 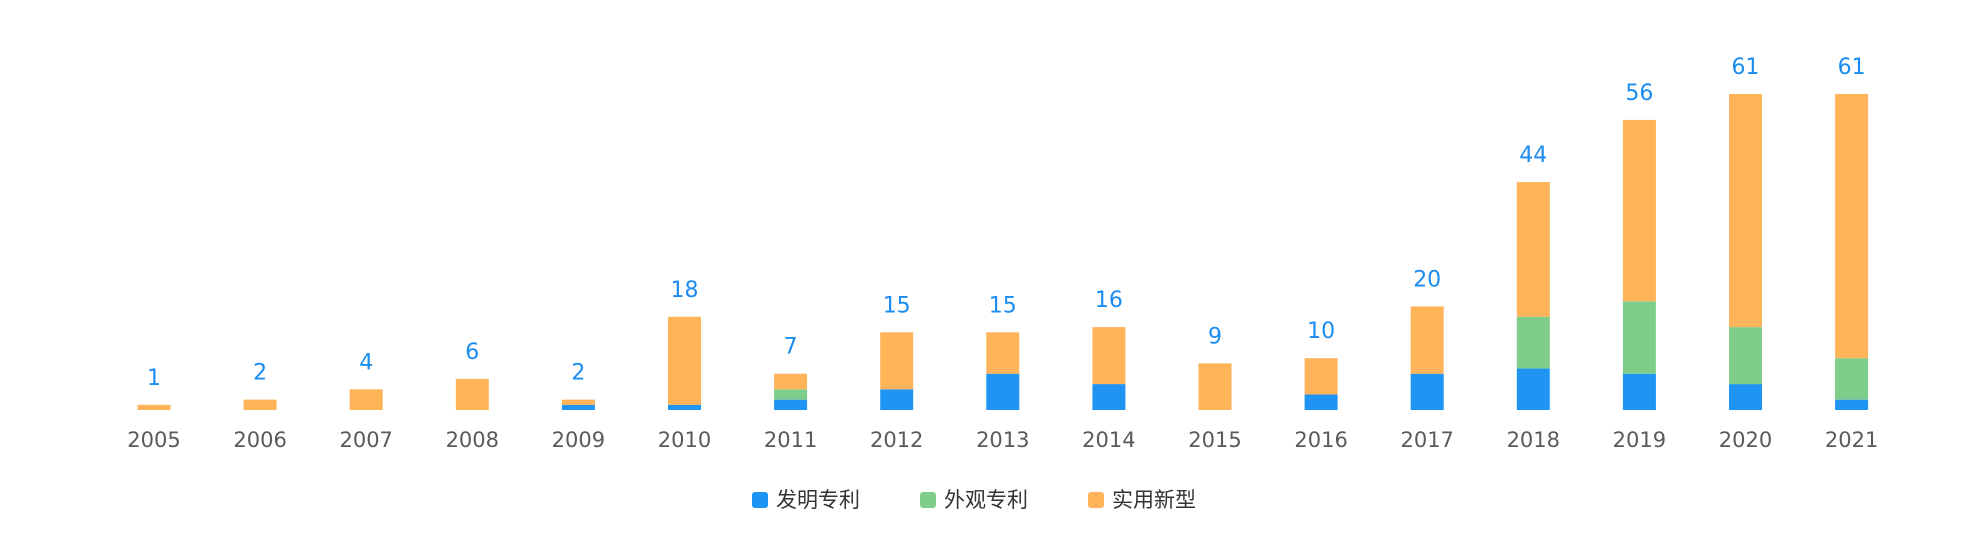 I want to click on total-label: 9, so click(x=1215, y=336).